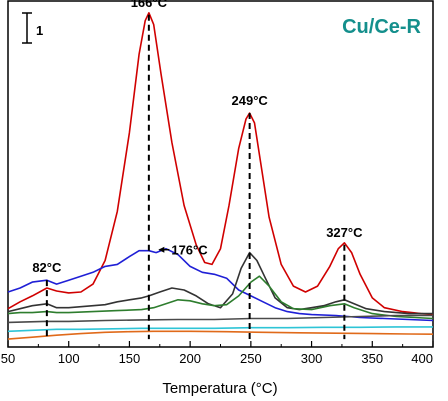 The height and width of the screenshot is (401, 448). What do you see at coordinates (149, 5) in the screenshot?
I see `peak-label-166: 166°C` at bounding box center [149, 5].